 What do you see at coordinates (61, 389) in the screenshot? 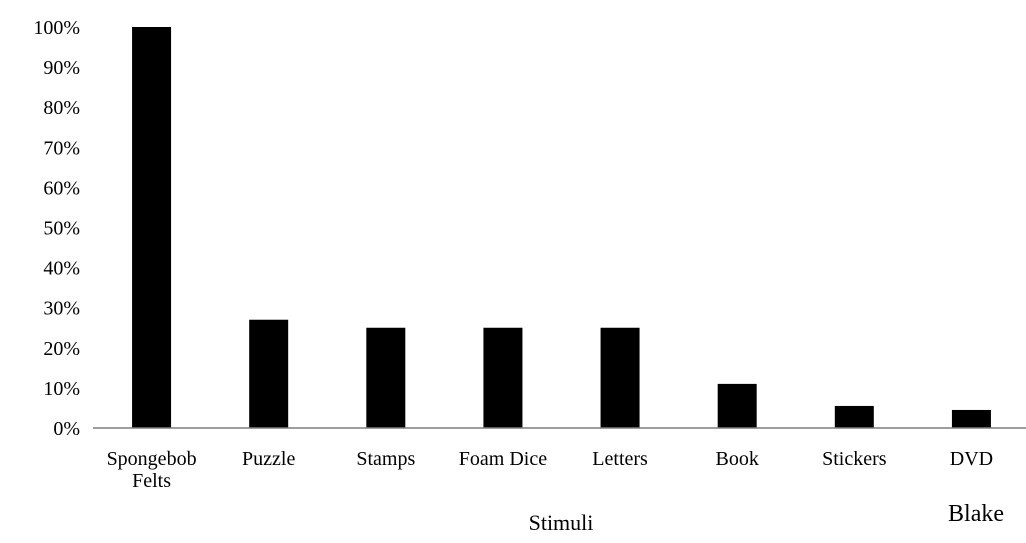
I see `y-tick-label: 10%` at bounding box center [61, 389].